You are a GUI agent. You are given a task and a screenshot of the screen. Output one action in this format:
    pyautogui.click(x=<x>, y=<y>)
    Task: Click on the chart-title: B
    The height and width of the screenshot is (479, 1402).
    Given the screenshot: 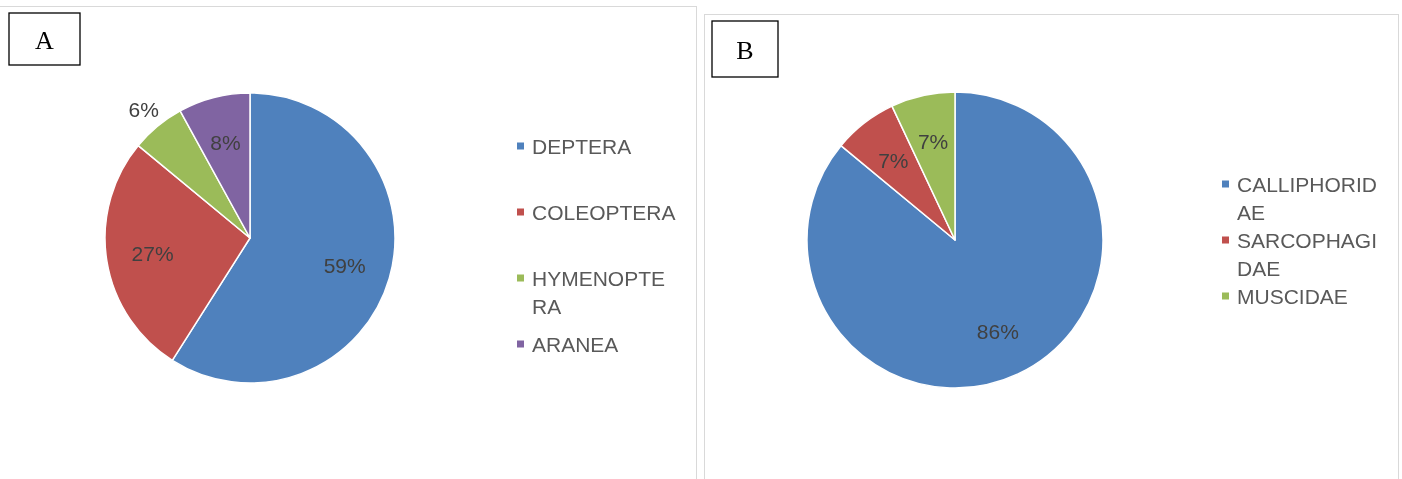 What is the action you would take?
    pyautogui.click(x=745, y=50)
    